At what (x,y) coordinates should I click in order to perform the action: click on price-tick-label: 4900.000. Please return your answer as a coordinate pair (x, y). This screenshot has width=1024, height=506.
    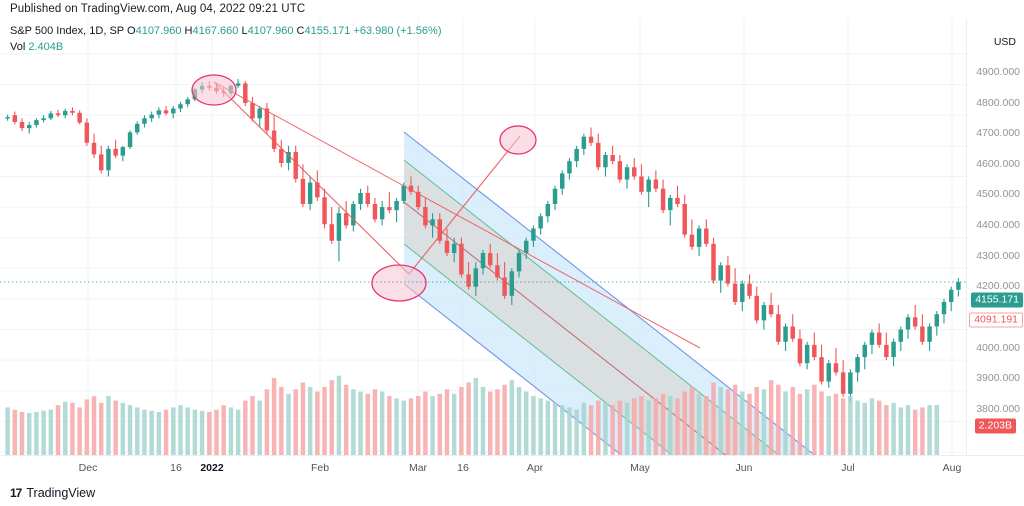
    Looking at the image, I should click on (998, 72).